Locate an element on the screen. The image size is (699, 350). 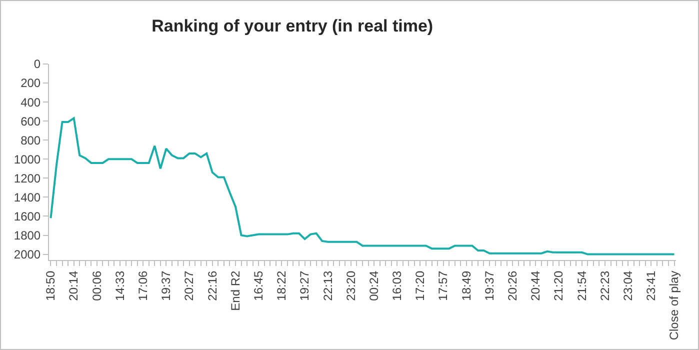
y-tick-label: 400 is located at coordinates (30, 102).